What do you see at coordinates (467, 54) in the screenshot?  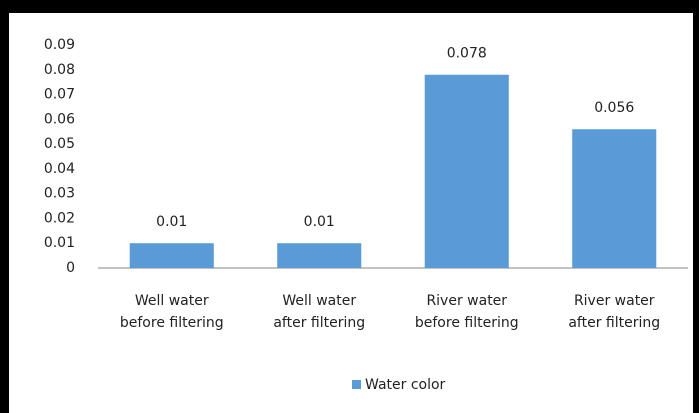 I see `data-label: 0.078` at bounding box center [467, 54].